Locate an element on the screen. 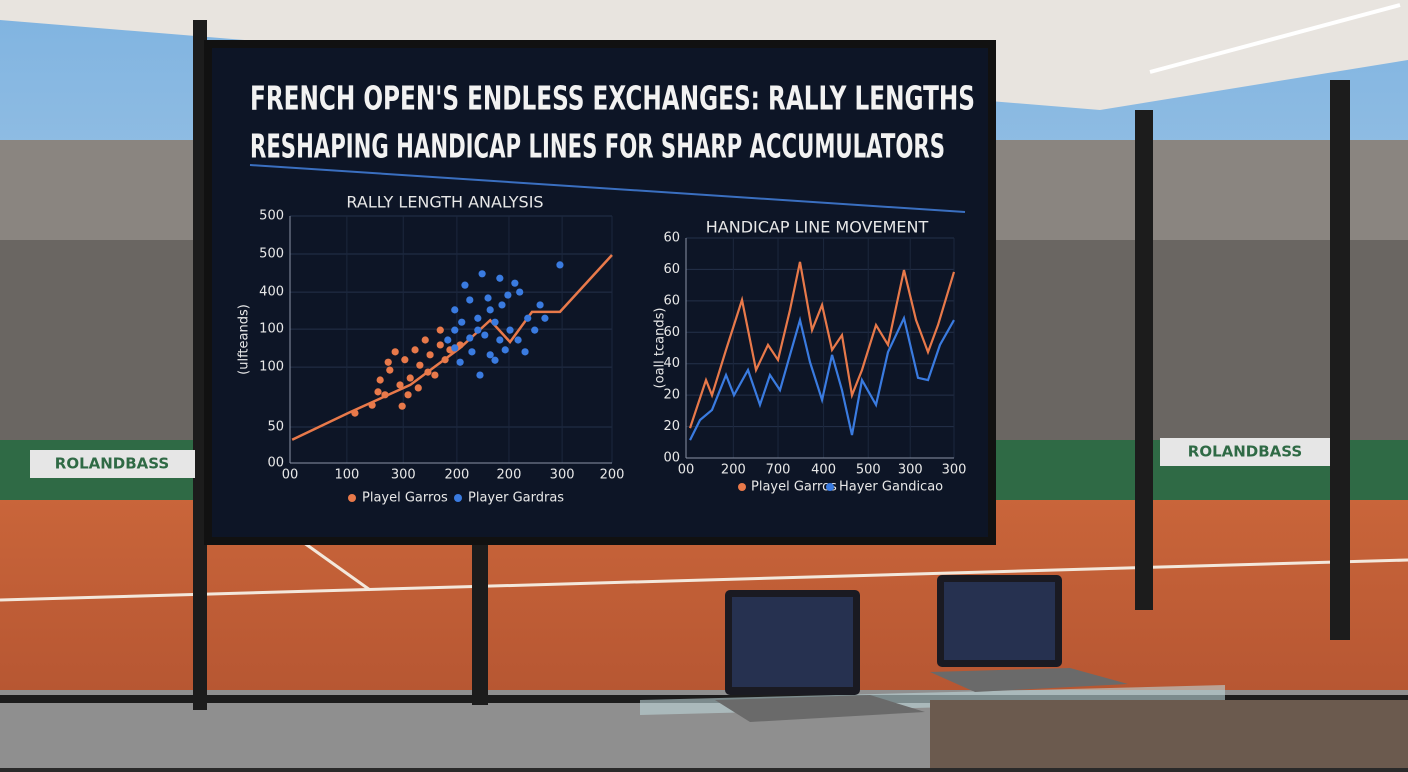 The height and width of the screenshot is (772, 1408). y-tick-label: 400 is located at coordinates (271, 292).